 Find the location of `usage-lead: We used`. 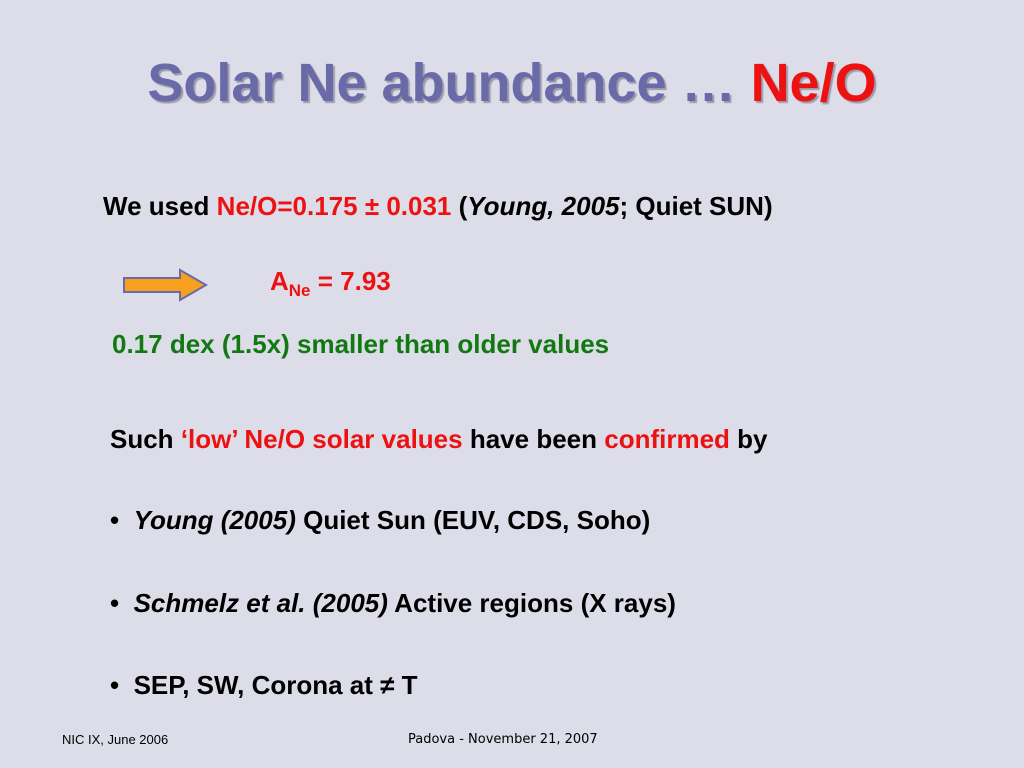

usage-lead: We used is located at coordinates (156, 206).